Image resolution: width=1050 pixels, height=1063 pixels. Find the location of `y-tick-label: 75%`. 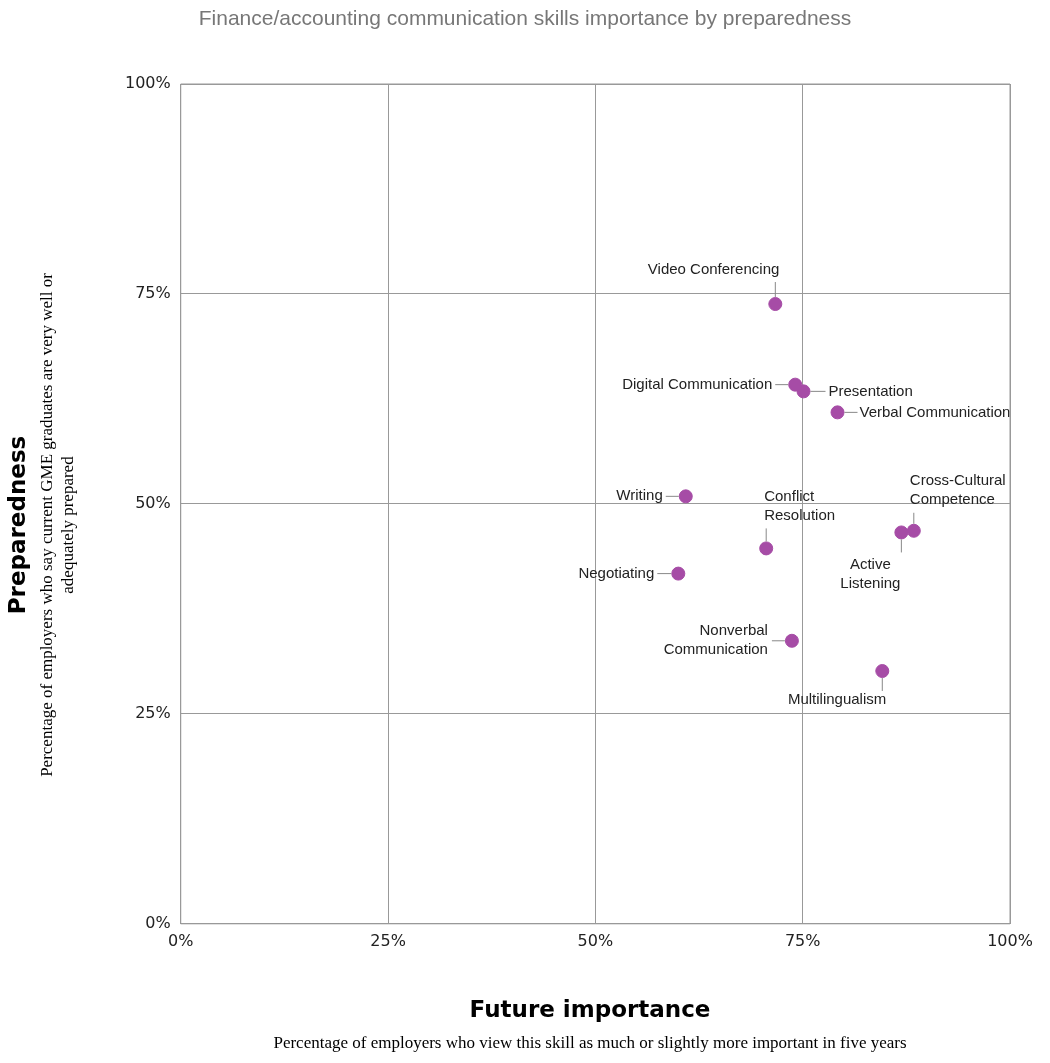

y-tick-label: 75% is located at coordinates (153, 293).